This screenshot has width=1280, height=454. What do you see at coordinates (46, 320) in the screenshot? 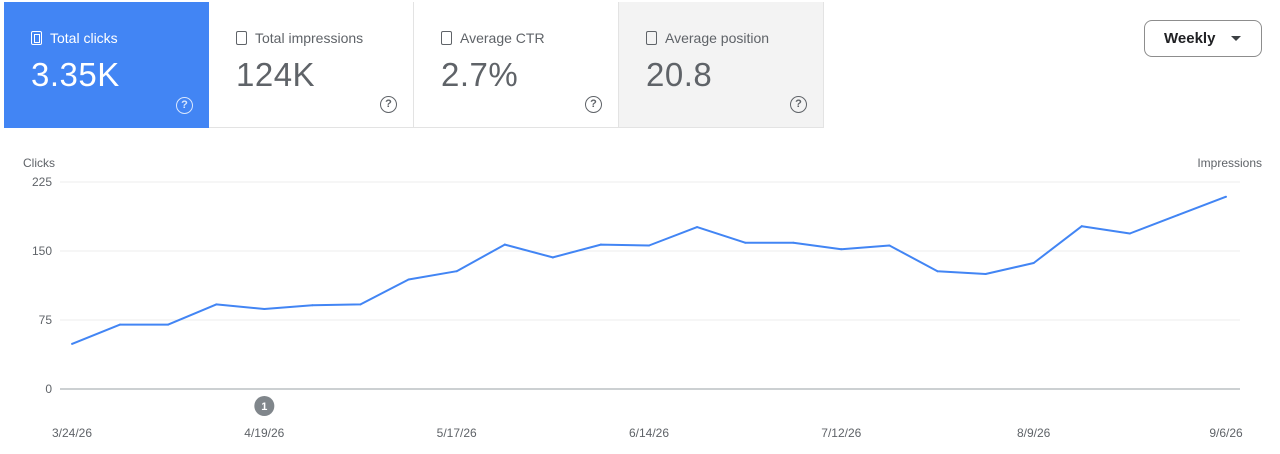
I see `y-tick-label: 75` at bounding box center [46, 320].